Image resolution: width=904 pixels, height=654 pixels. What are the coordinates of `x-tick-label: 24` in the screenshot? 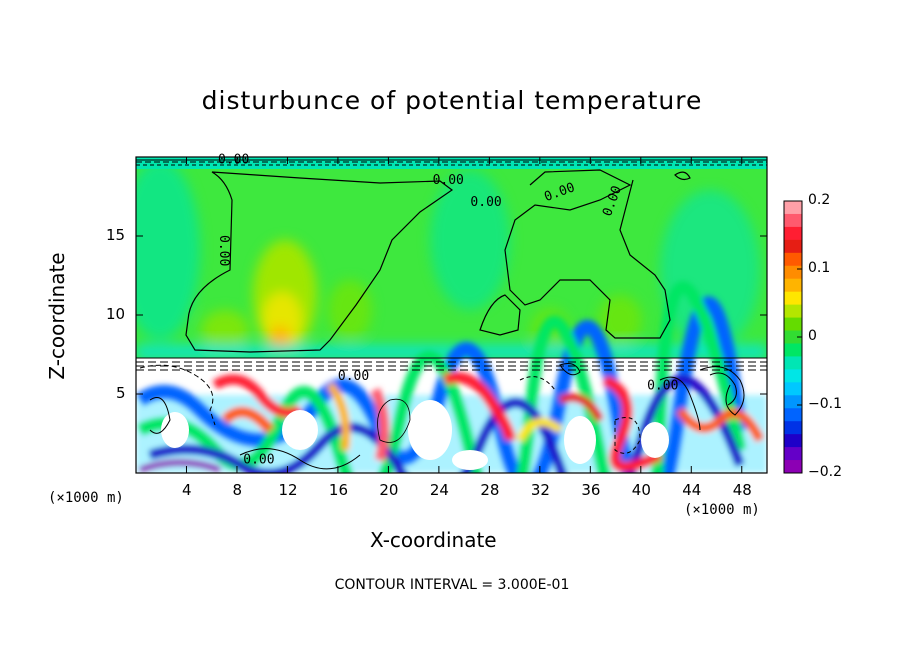 It's located at (439, 490).